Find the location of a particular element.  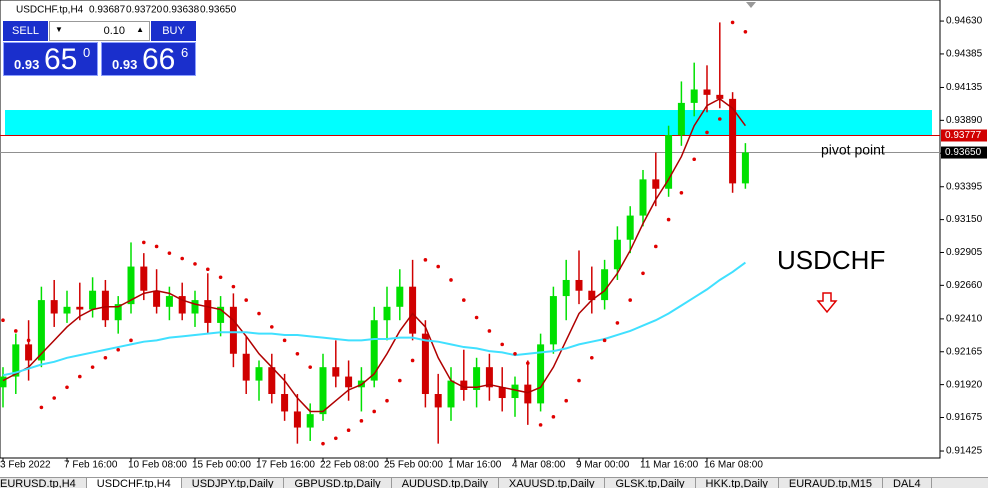

ask-quote: 0.93 66 6 is located at coordinates (148, 59).